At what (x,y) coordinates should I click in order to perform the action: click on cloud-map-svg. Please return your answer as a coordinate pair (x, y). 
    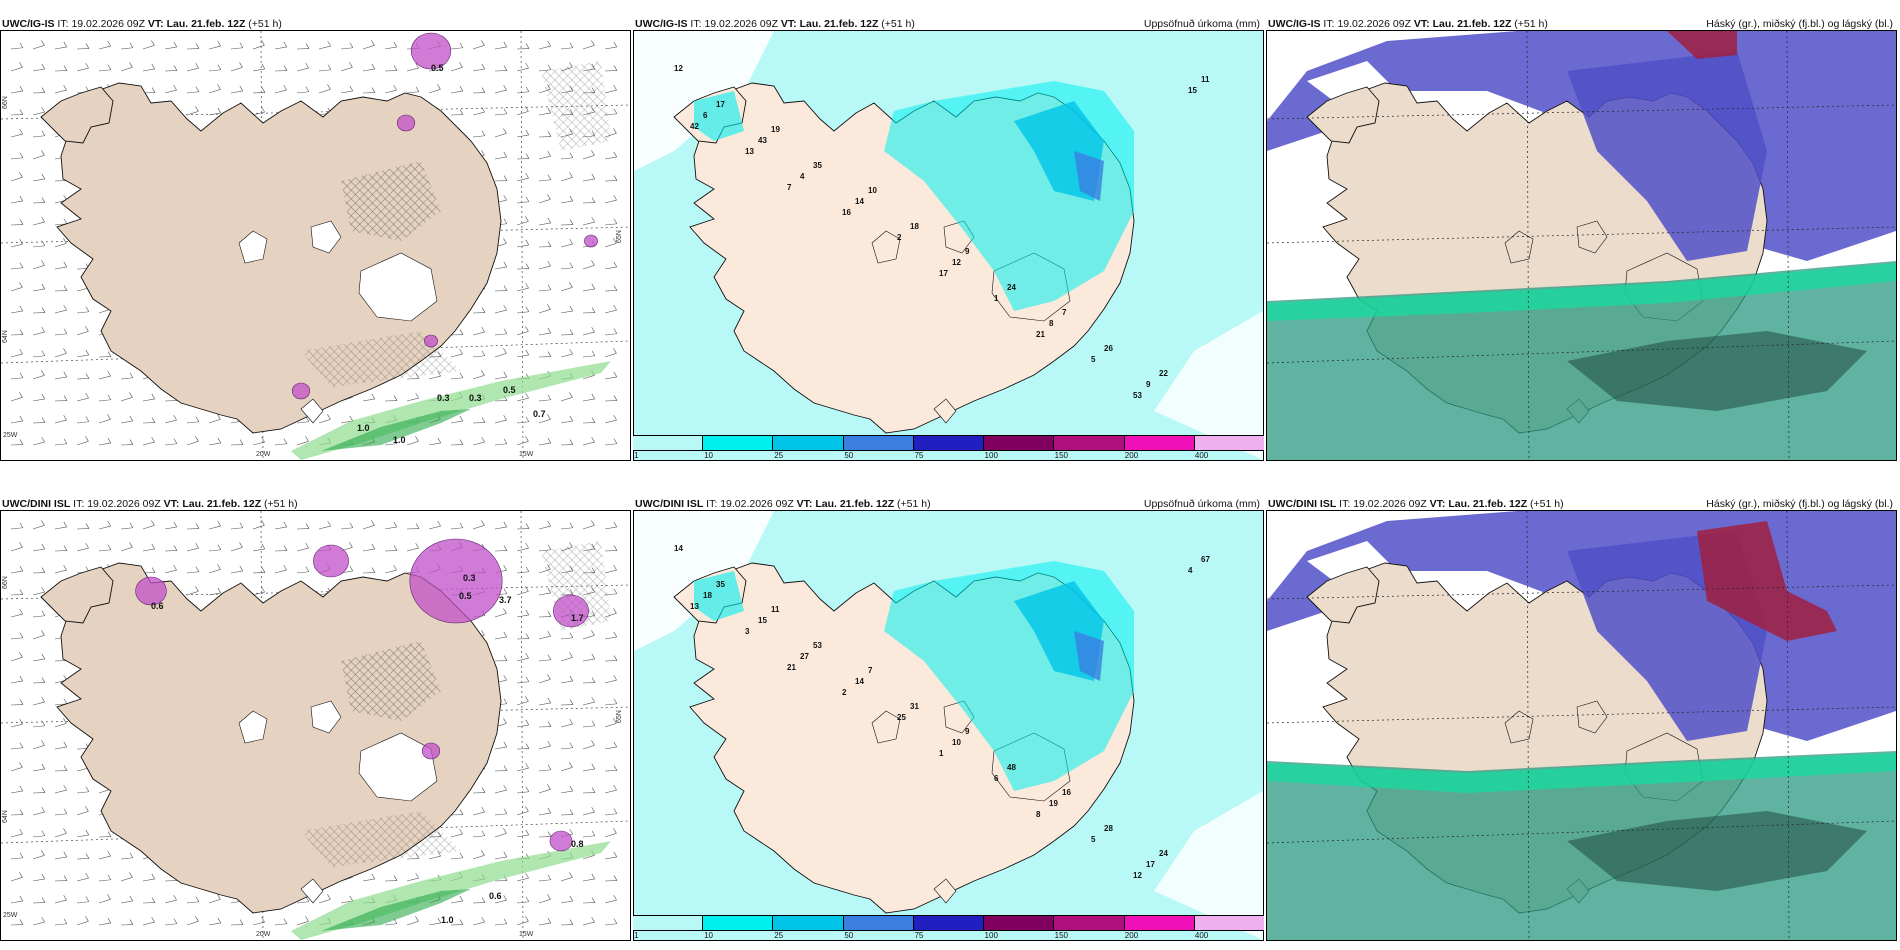
    Looking at the image, I should click on (1581, 245).